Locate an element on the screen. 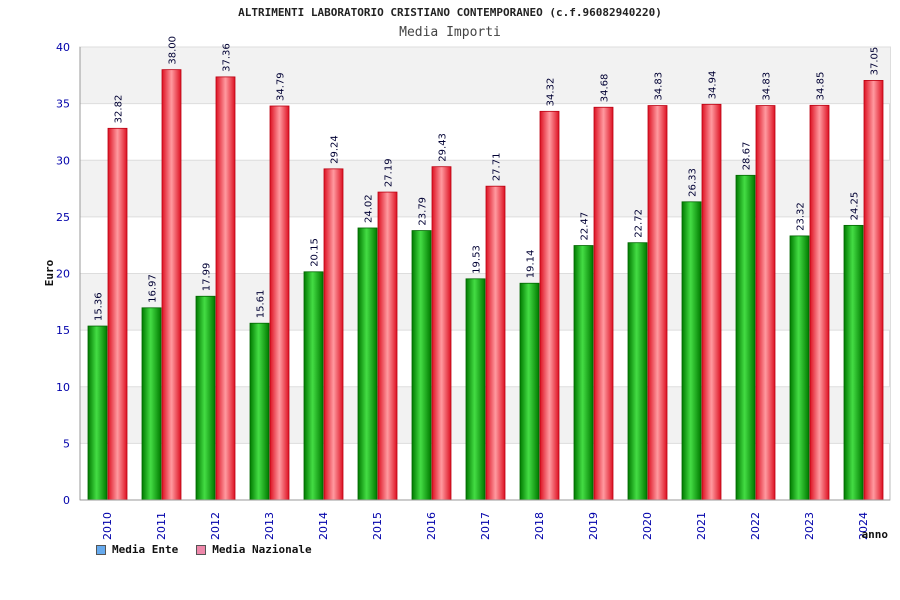 This screenshot has width=900, height=600. legend-label-nazionale: Media Nazionale is located at coordinates (262, 549).